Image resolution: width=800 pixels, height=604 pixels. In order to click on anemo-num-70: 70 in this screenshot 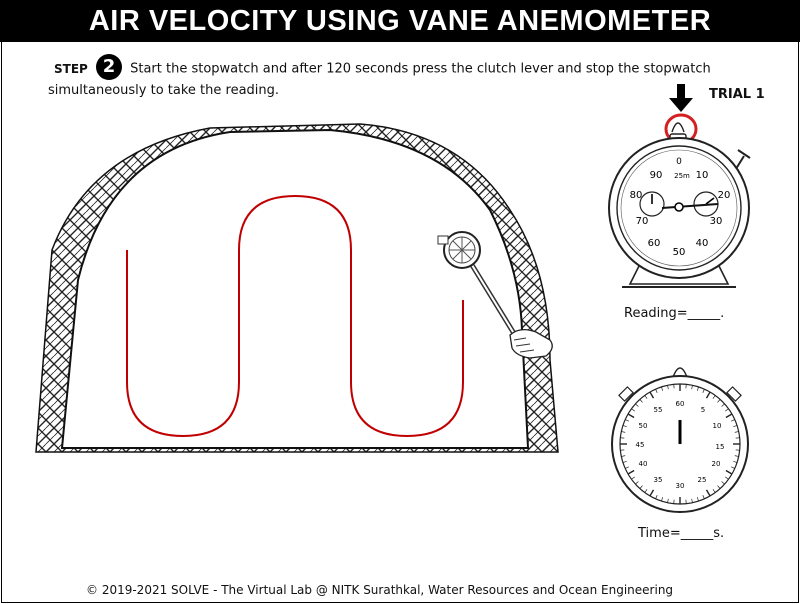, I will do `click(642, 221)`.